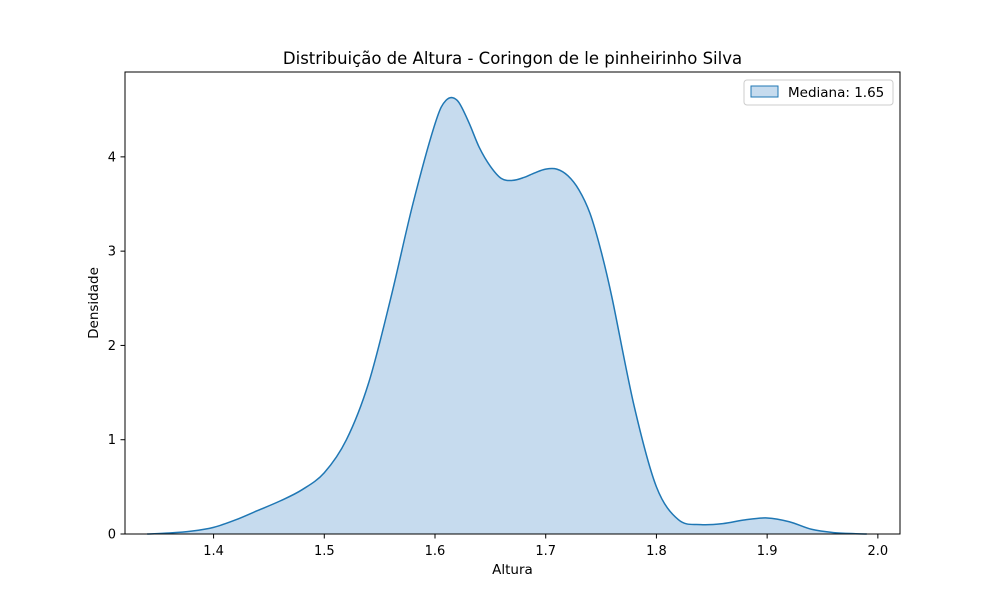 Image resolution: width=1000 pixels, height=605 pixels. Describe the element at coordinates (324, 551) in the screenshot. I see `x-tick-label: 1.5` at that location.